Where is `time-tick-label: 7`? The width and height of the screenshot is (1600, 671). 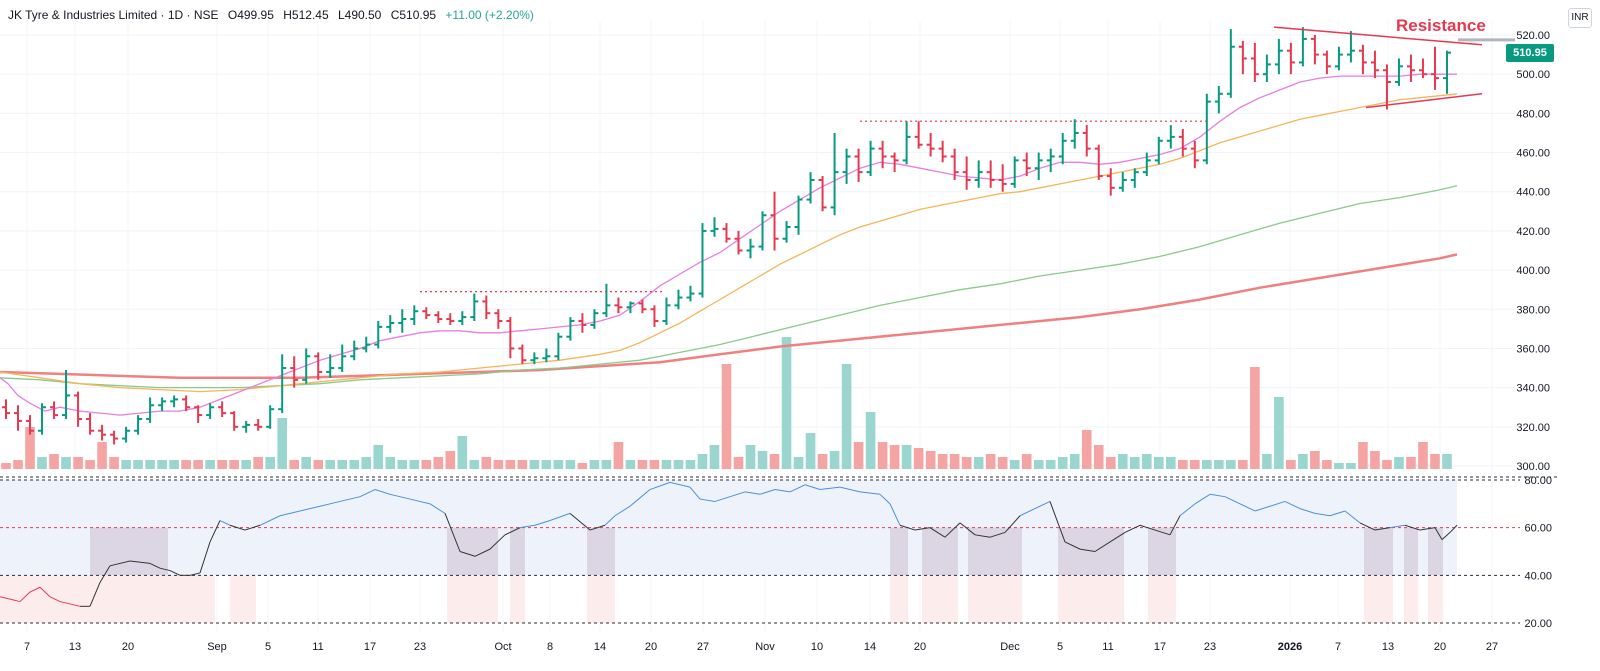
time-tick-label: 7 is located at coordinates (1338, 647).